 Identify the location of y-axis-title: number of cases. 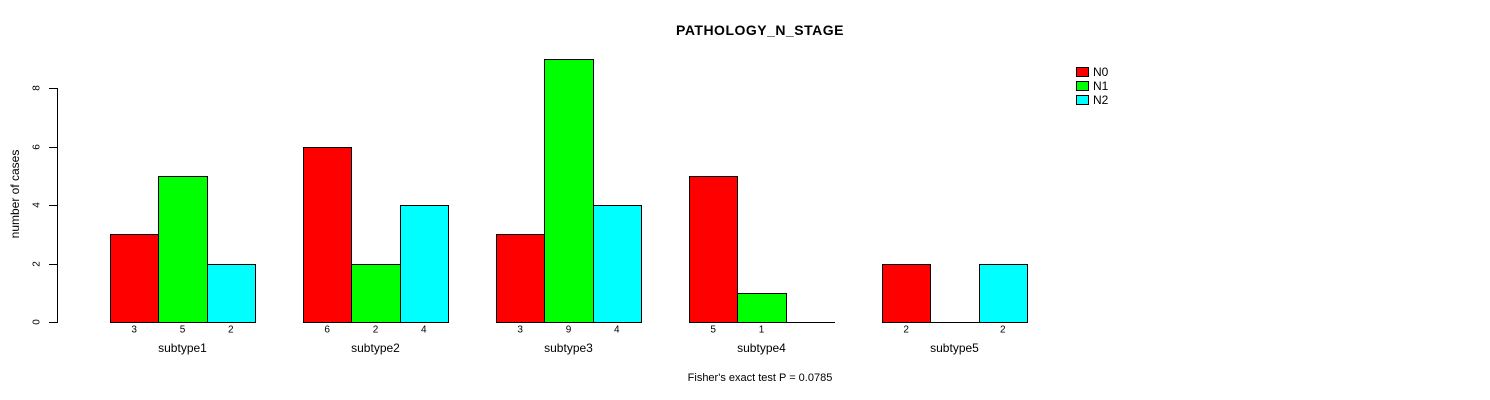
(15, 194).